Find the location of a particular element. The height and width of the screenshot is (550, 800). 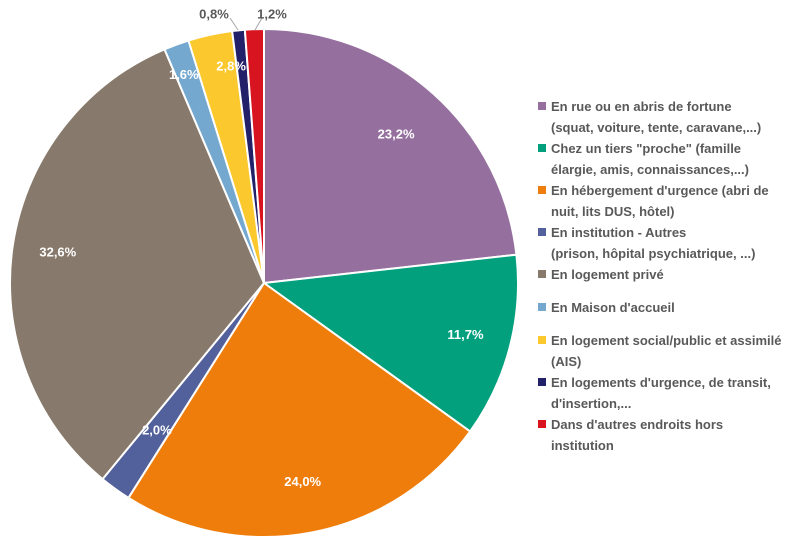

data-label-3: 24,0% is located at coordinates (302, 481).